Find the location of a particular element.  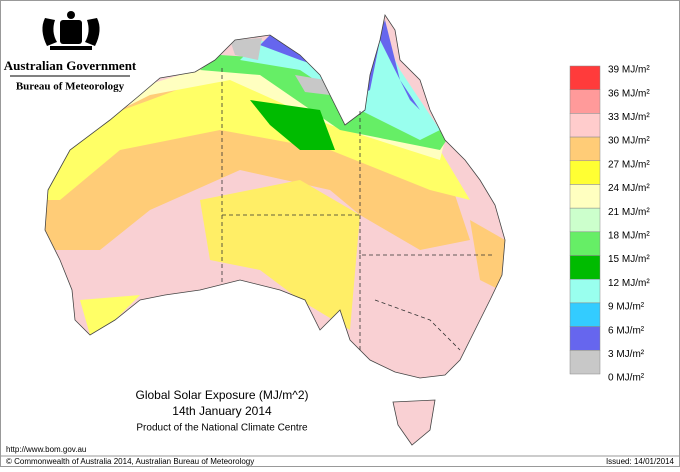

legend-label: 21 MJ/m² is located at coordinates (629, 212).